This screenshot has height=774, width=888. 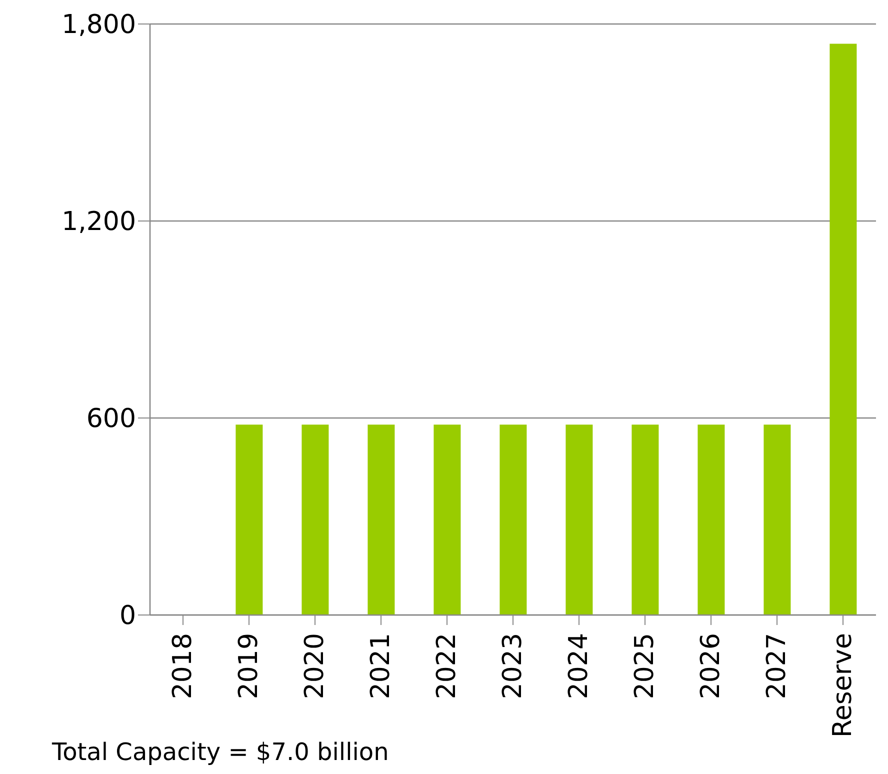 I want to click on y-tick-label: 0, so click(x=127, y=616).